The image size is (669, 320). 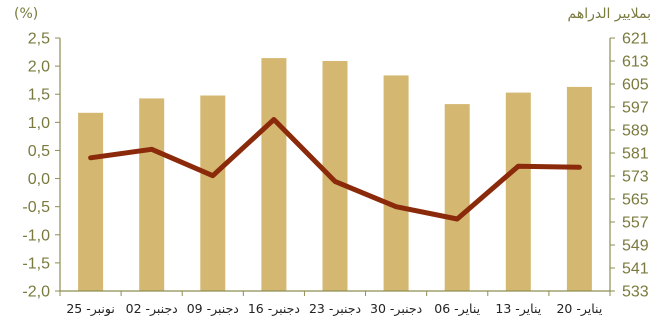 What do you see at coordinates (635, 269) in the screenshot?
I see `right-tick-label: 541` at bounding box center [635, 269].